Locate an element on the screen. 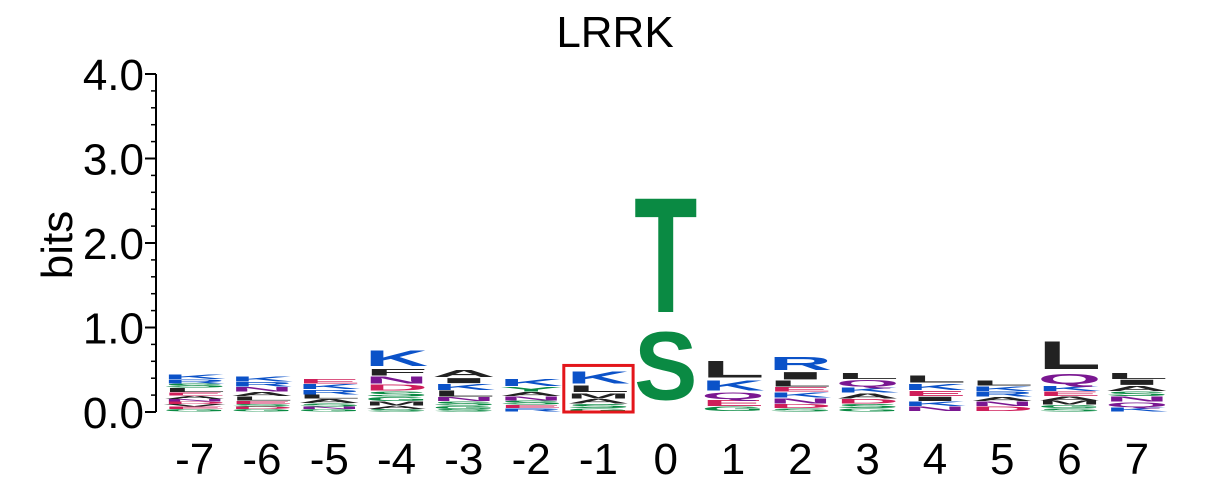  highlight-box is located at coordinates (598, 388).